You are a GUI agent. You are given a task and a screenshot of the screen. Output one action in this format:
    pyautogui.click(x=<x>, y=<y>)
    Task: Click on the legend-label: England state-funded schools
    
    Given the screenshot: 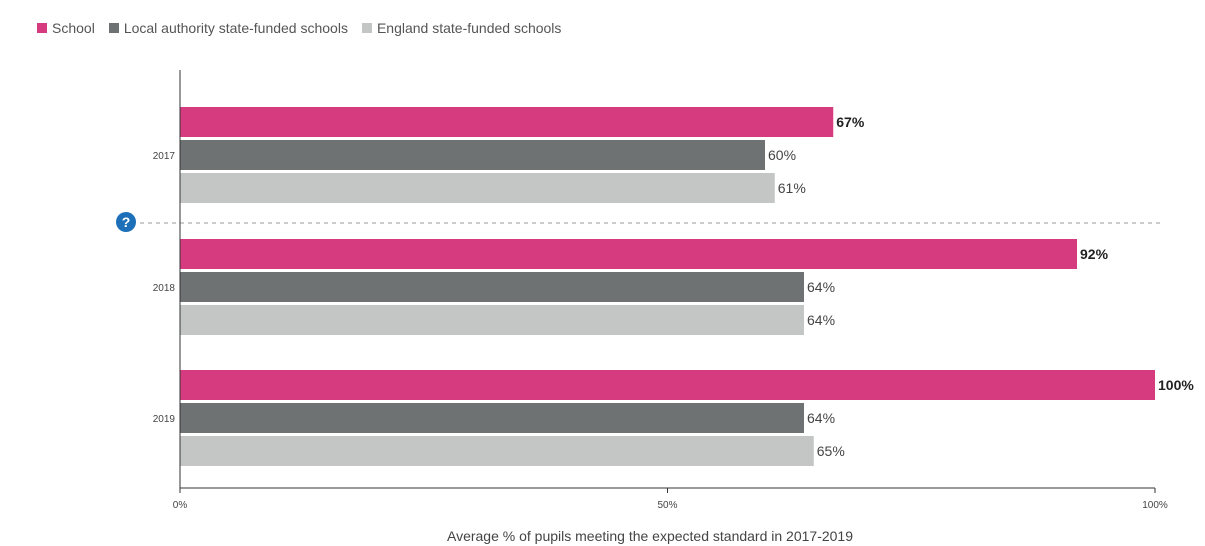 What is the action you would take?
    pyautogui.click(x=469, y=28)
    